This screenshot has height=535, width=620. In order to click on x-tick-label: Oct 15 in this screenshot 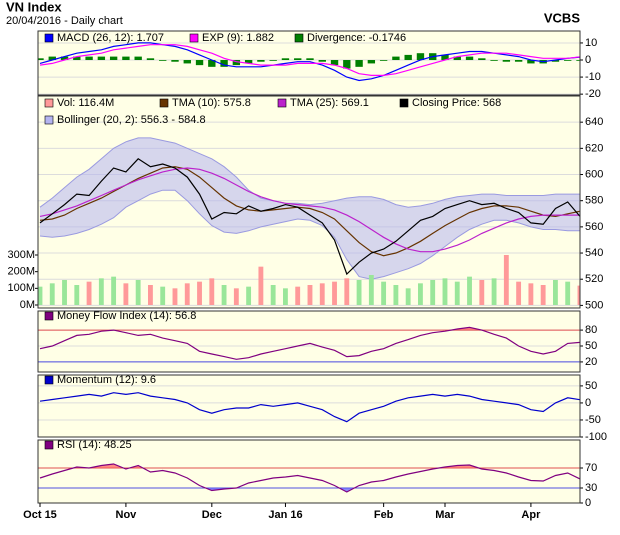, I will do `click(40, 515)`.